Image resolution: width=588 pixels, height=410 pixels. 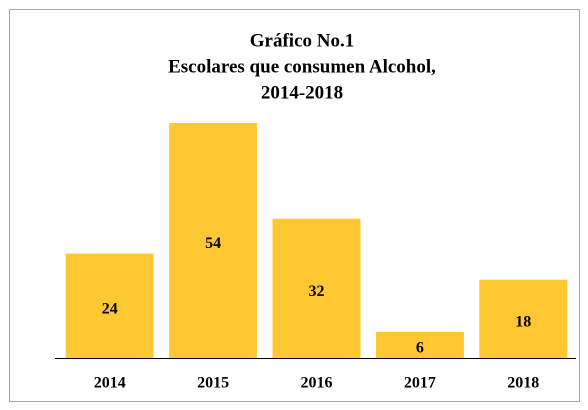 What do you see at coordinates (523, 383) in the screenshot?
I see `x-tick-label: 2018` at bounding box center [523, 383].